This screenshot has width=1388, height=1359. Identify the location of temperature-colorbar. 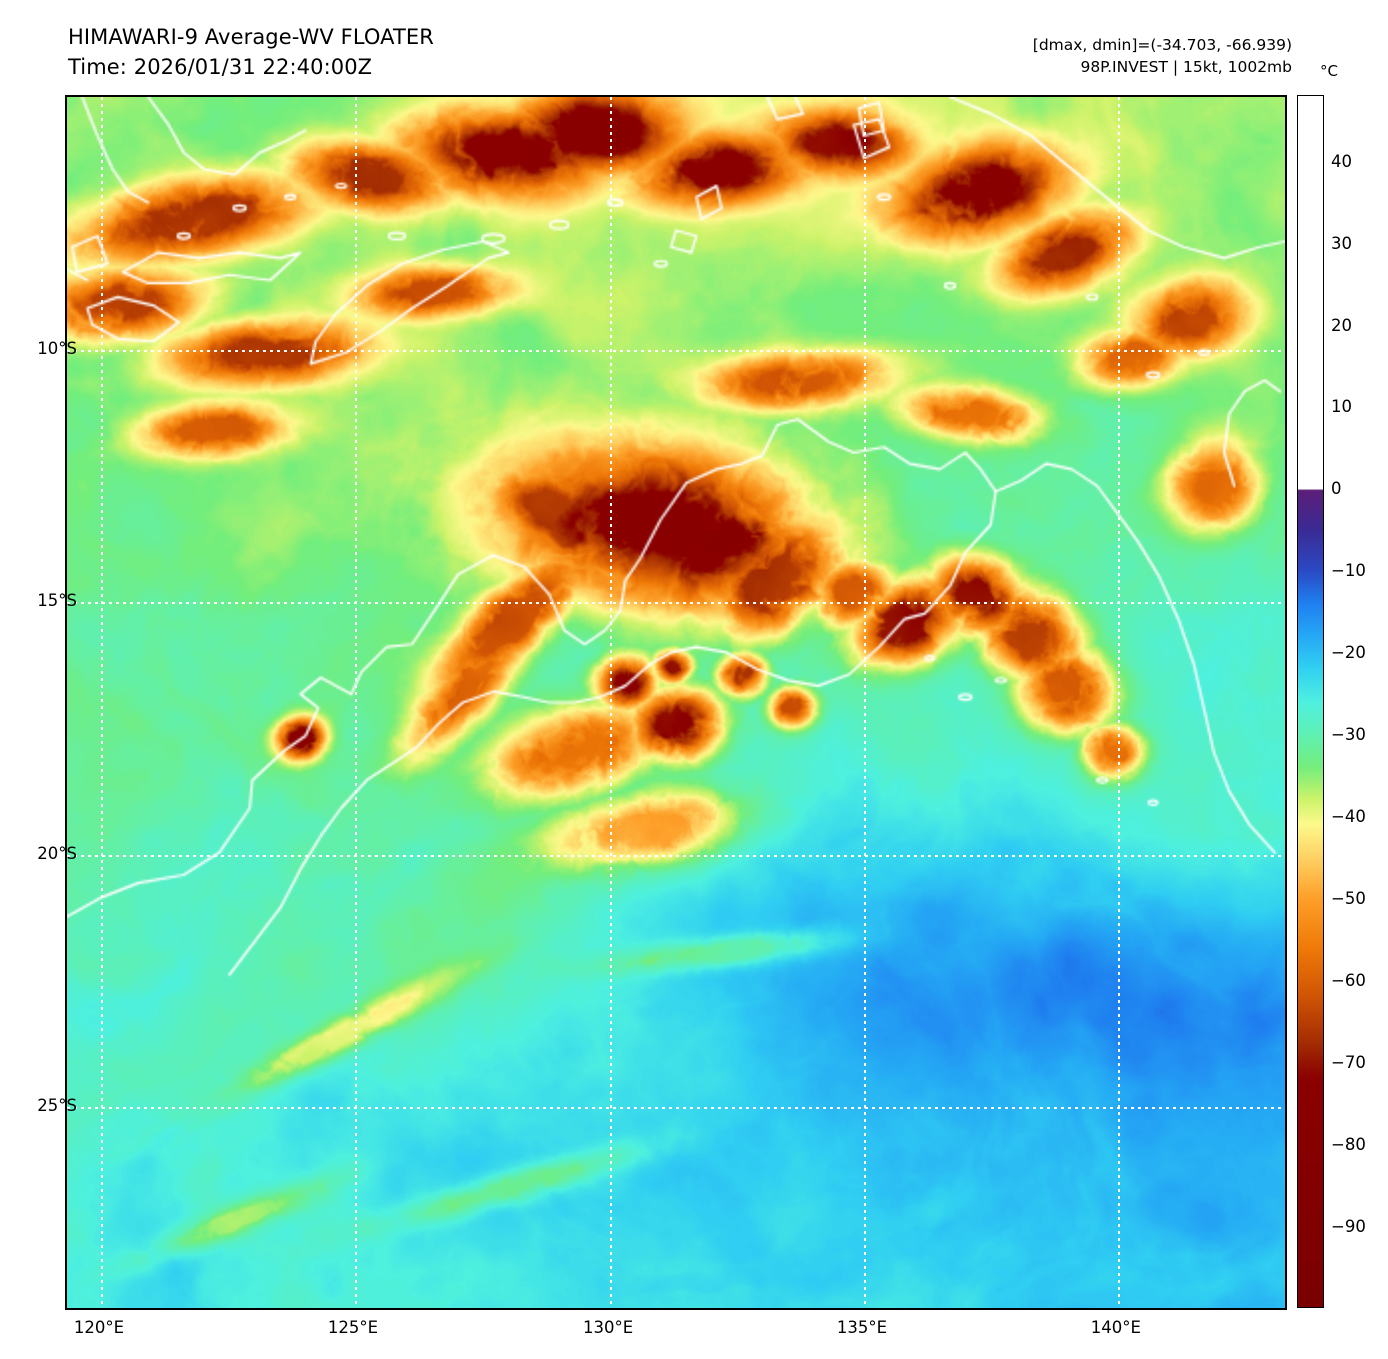
(1310, 701).